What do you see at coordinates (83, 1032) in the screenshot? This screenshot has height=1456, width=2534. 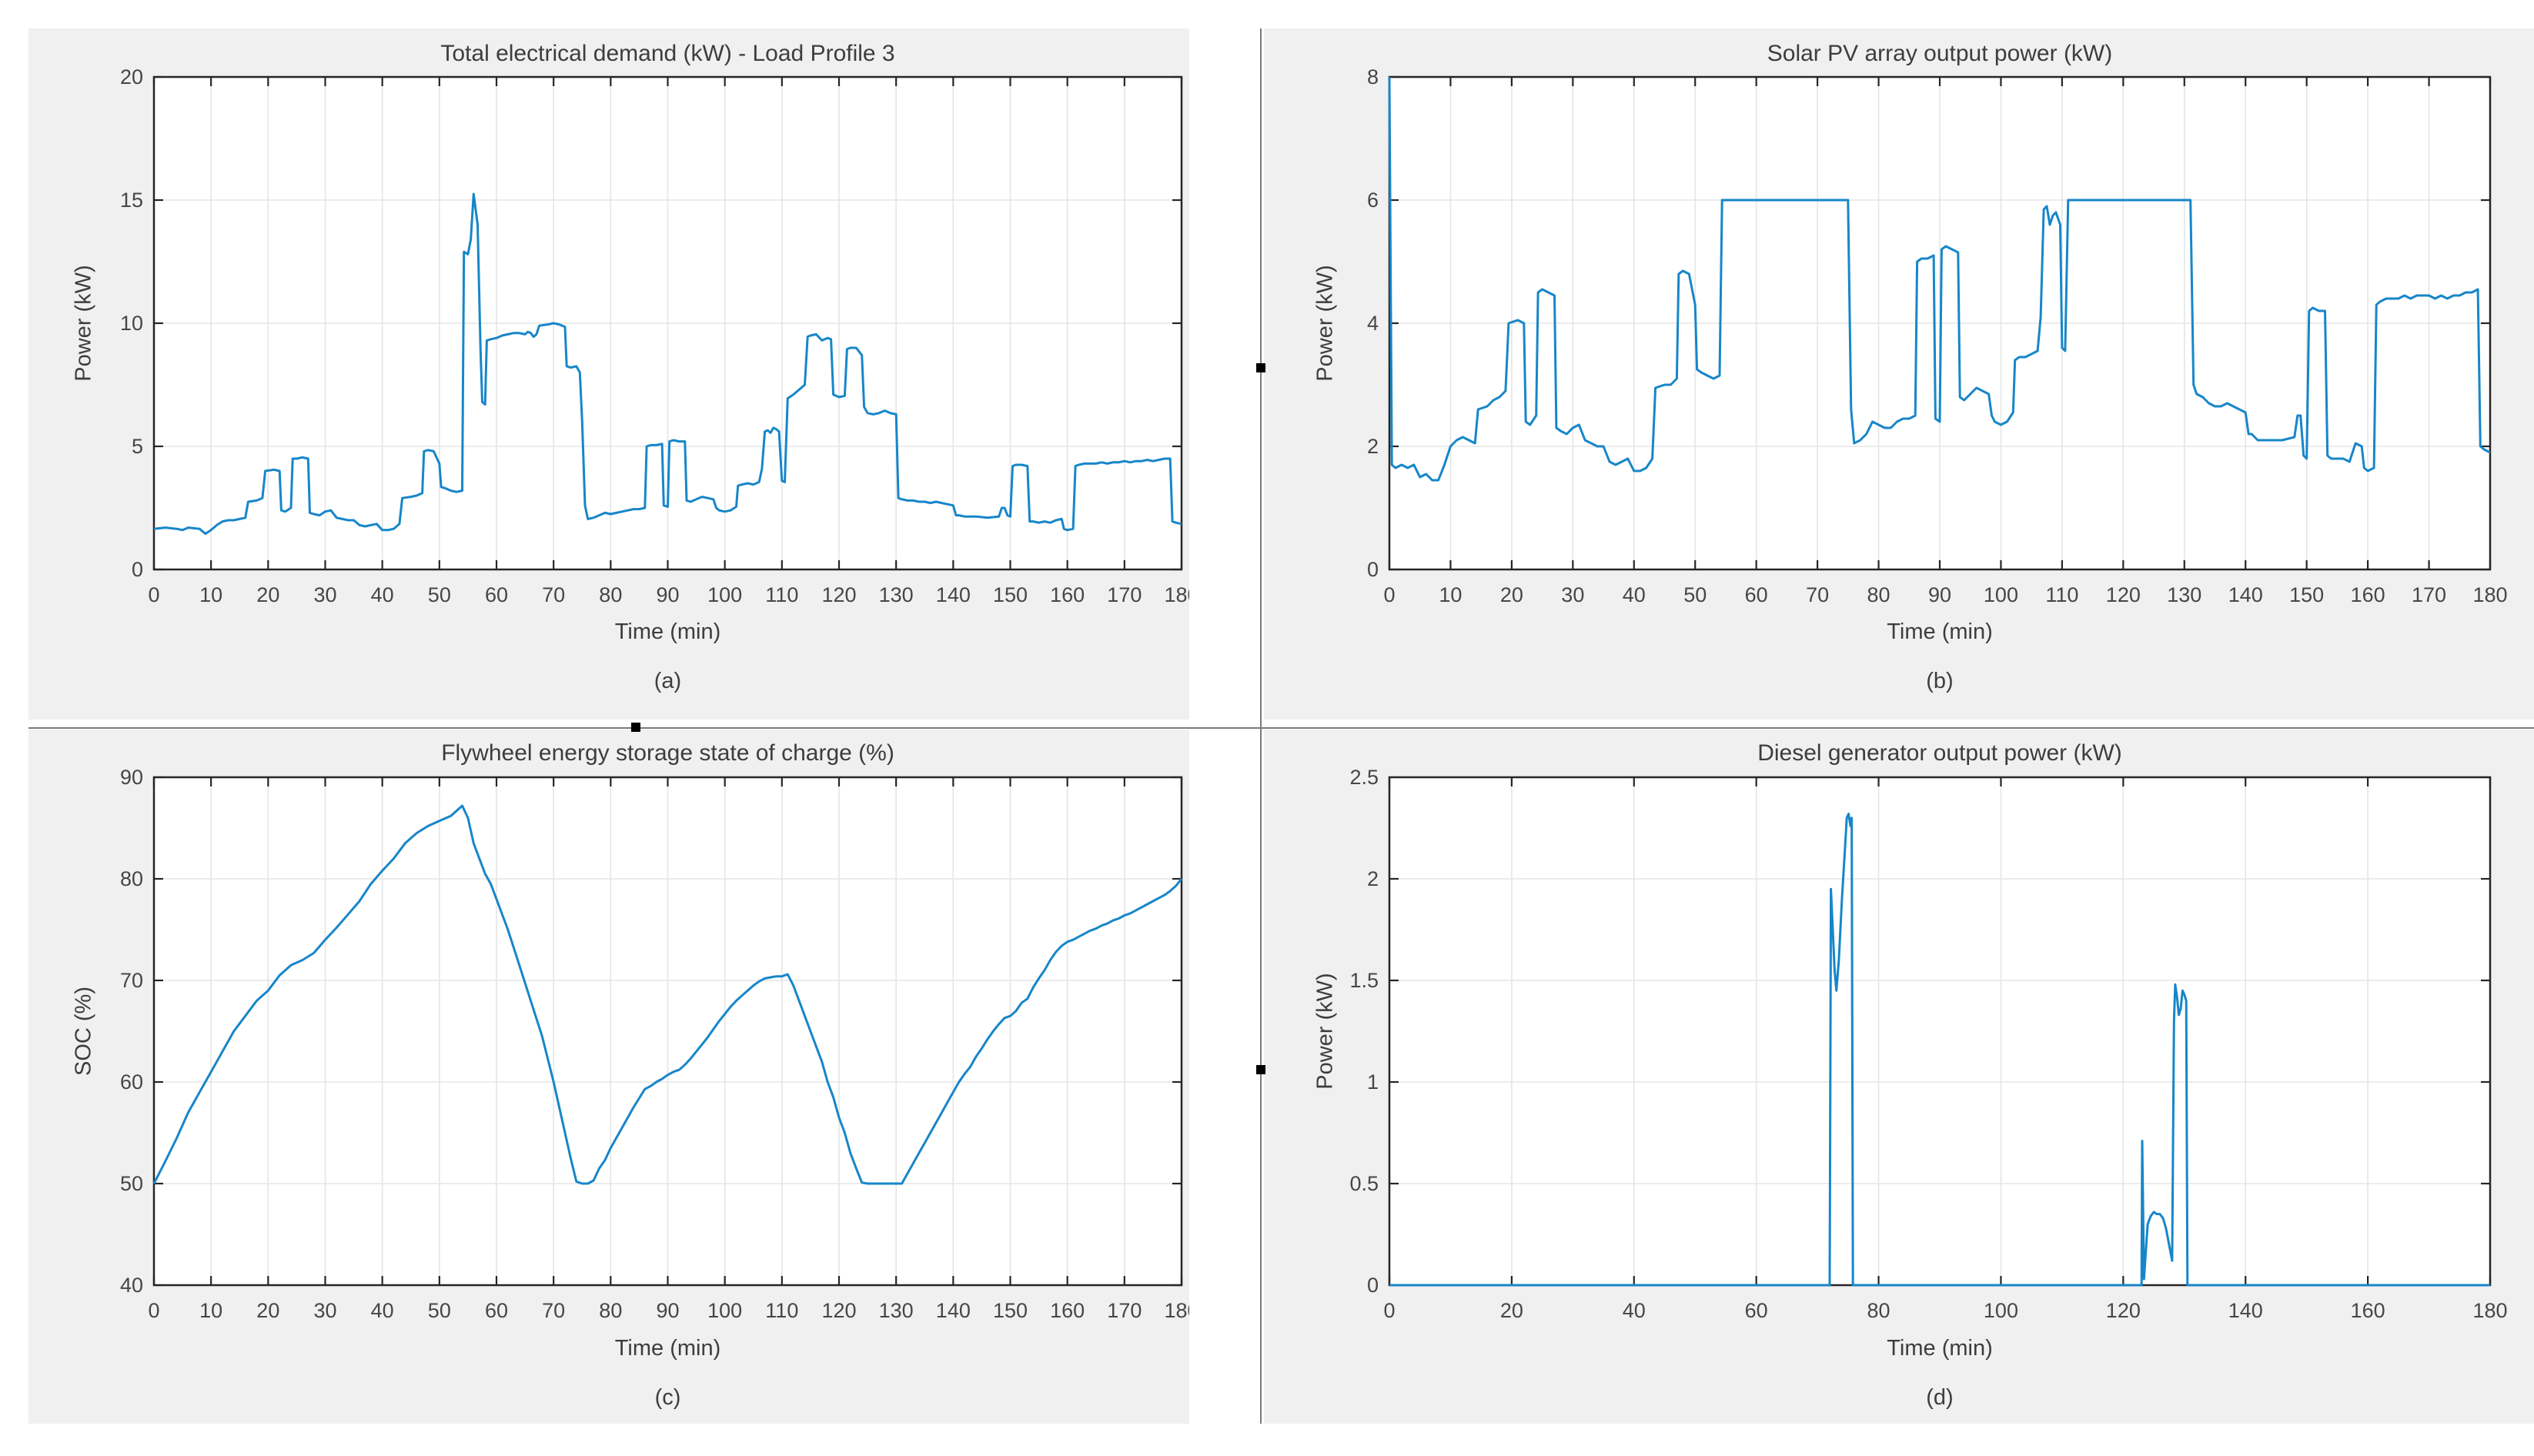 I see `subplot-c-y-axis-label: SOC (%)` at bounding box center [83, 1032].